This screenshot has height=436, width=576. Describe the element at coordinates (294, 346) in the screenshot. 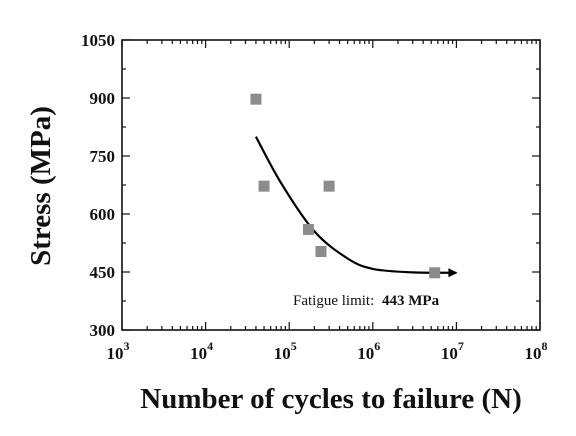

I see `x-tick-exponent: 5` at that location.